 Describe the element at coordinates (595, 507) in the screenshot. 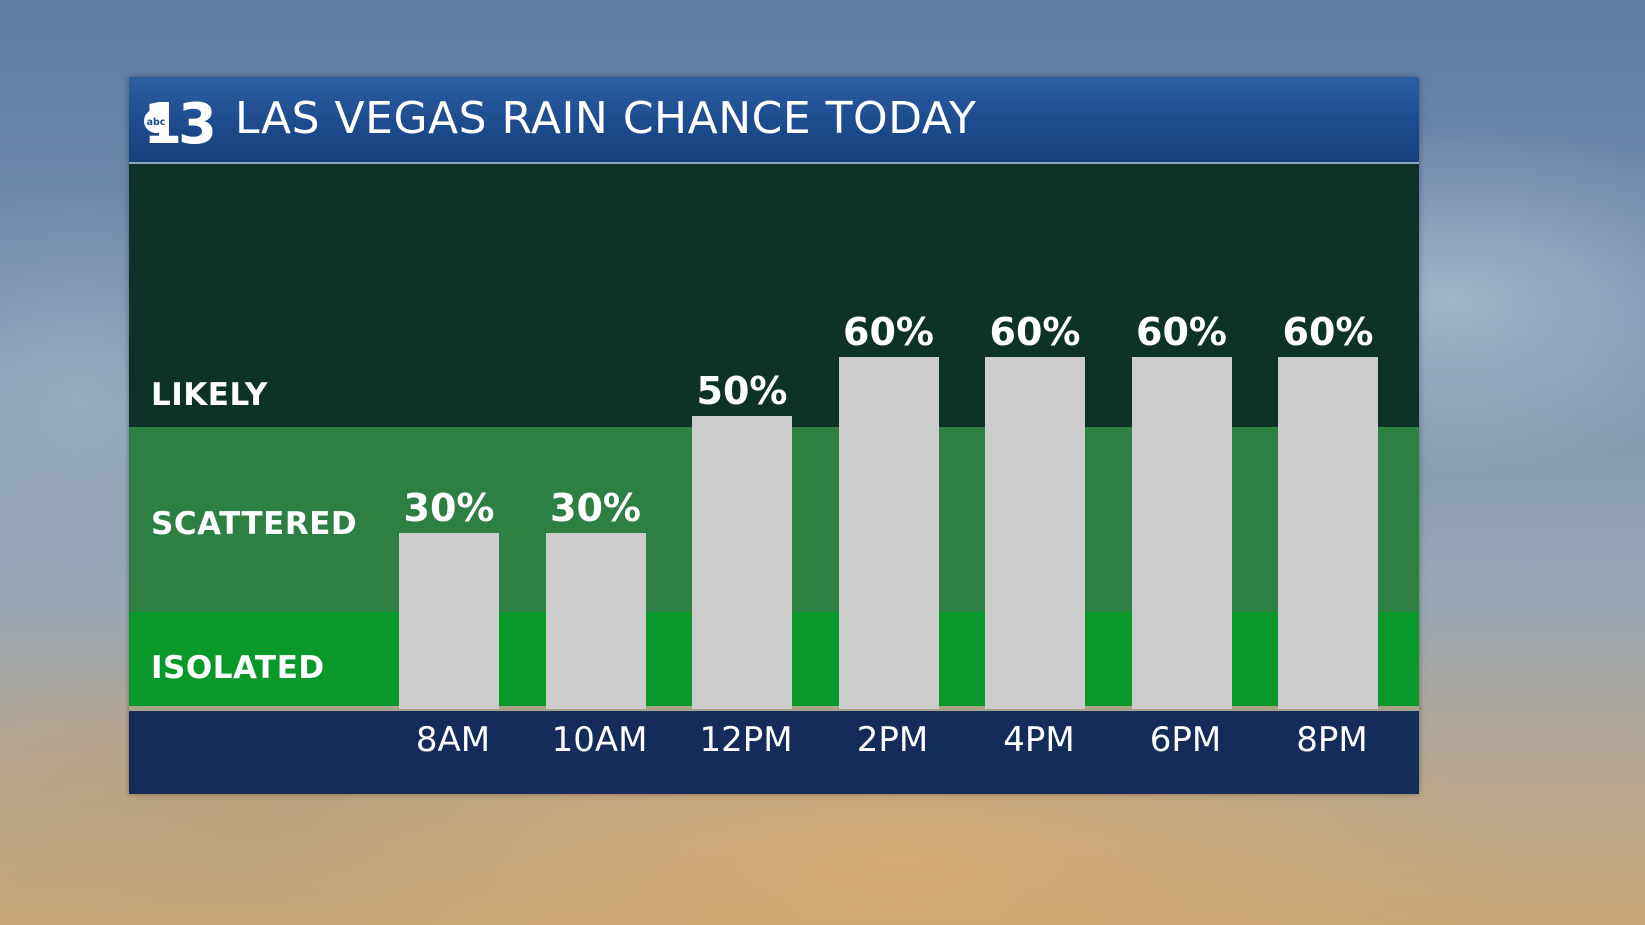

I see `value-label-10am: 30%` at that location.